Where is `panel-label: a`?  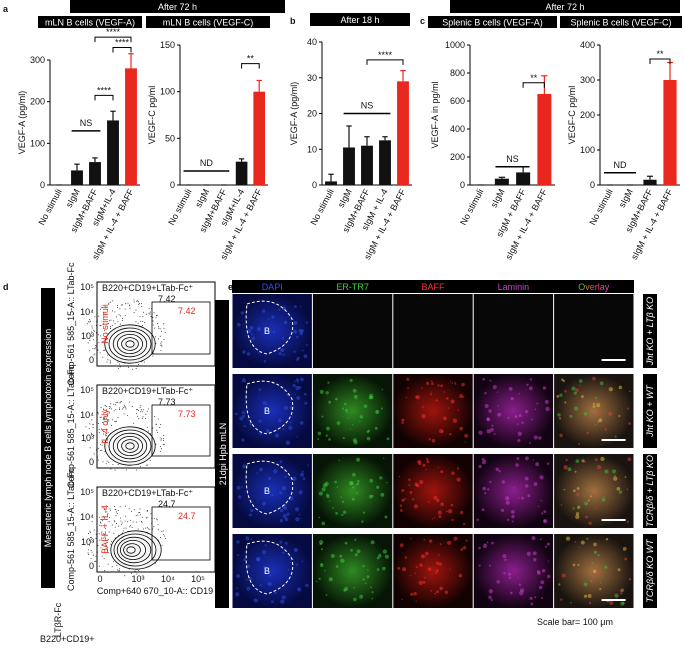 panel-label: a is located at coordinates (6, 9).